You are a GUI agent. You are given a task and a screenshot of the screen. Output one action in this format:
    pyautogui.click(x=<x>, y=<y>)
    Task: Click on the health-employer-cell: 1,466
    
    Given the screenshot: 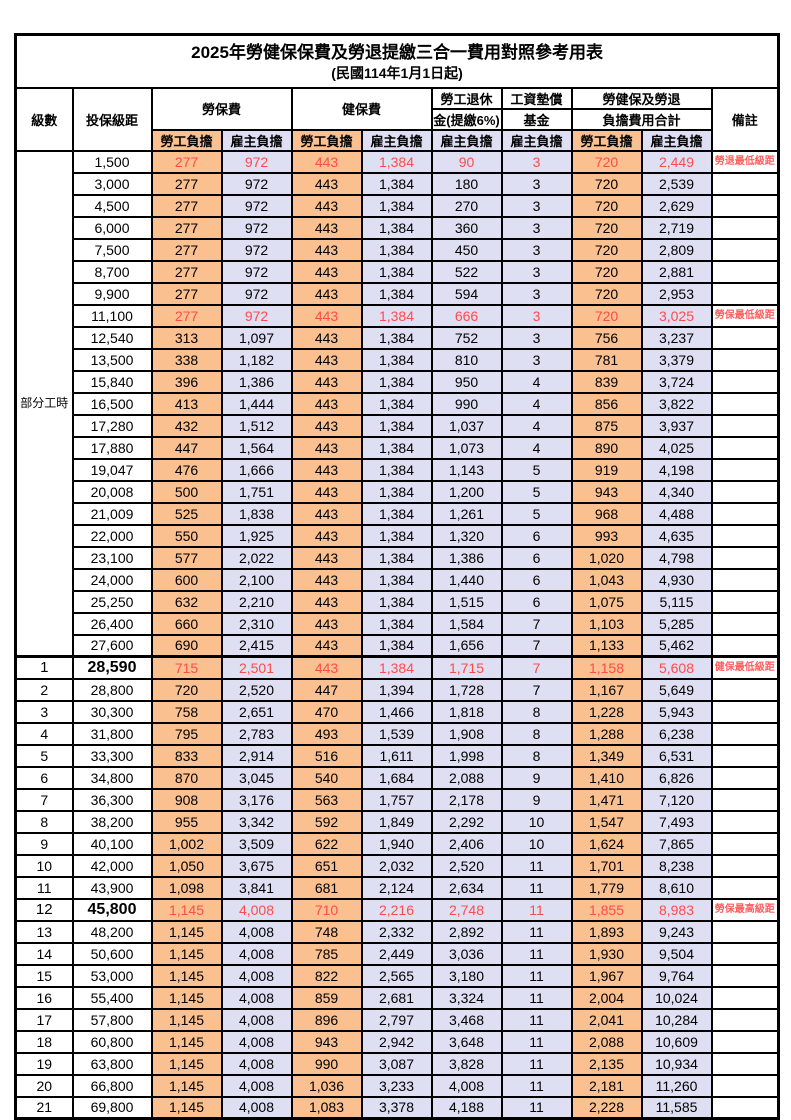 What is the action you would take?
    pyautogui.click(x=396, y=711)
    